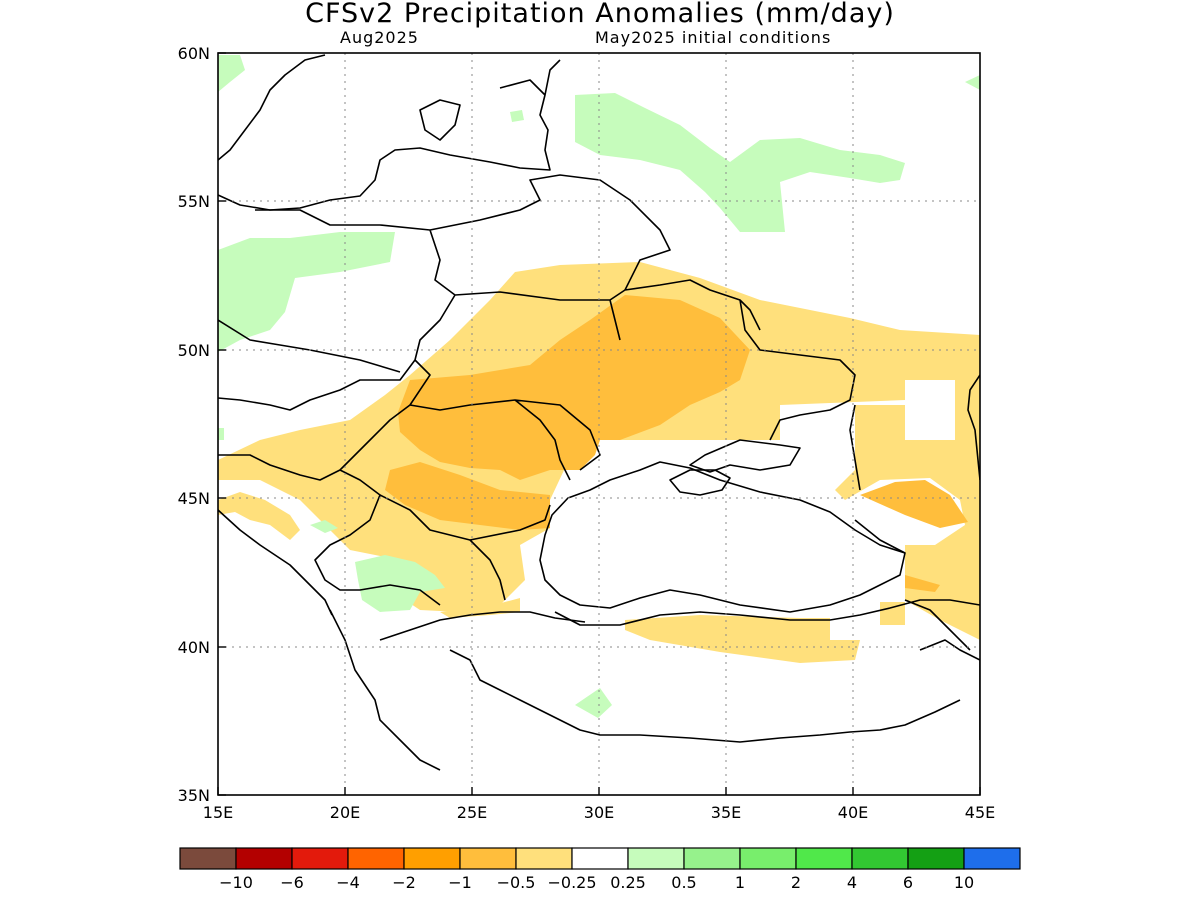 The height and width of the screenshot is (900, 1200). I want to click on legend-tick-label: 1, so click(740, 882).